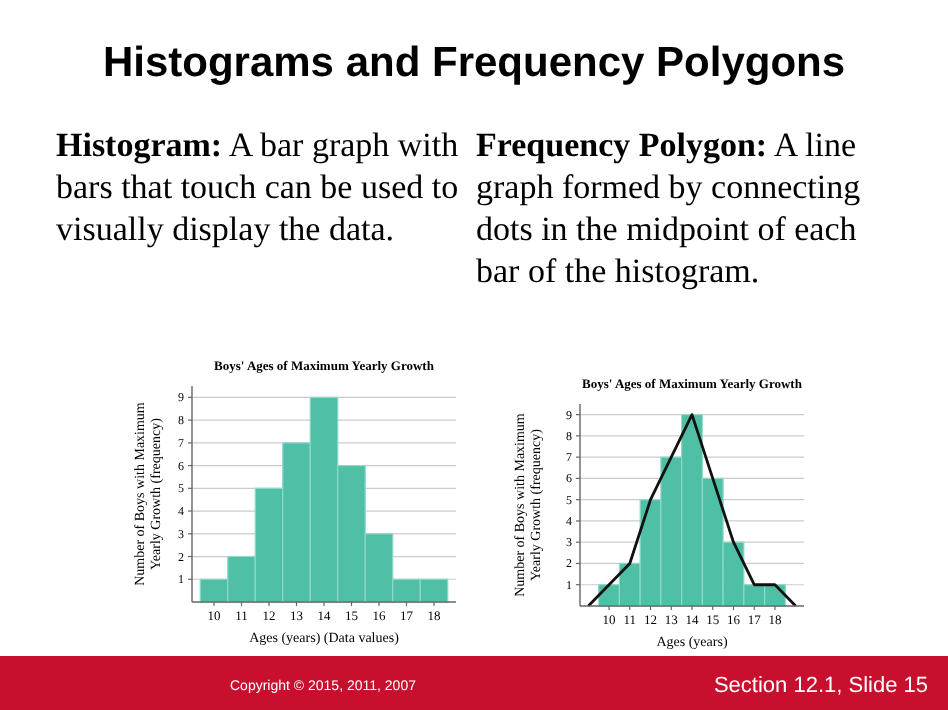  Describe the element at coordinates (820, 686) in the screenshot. I see `text: Section 12.1, Slide 15` at that location.